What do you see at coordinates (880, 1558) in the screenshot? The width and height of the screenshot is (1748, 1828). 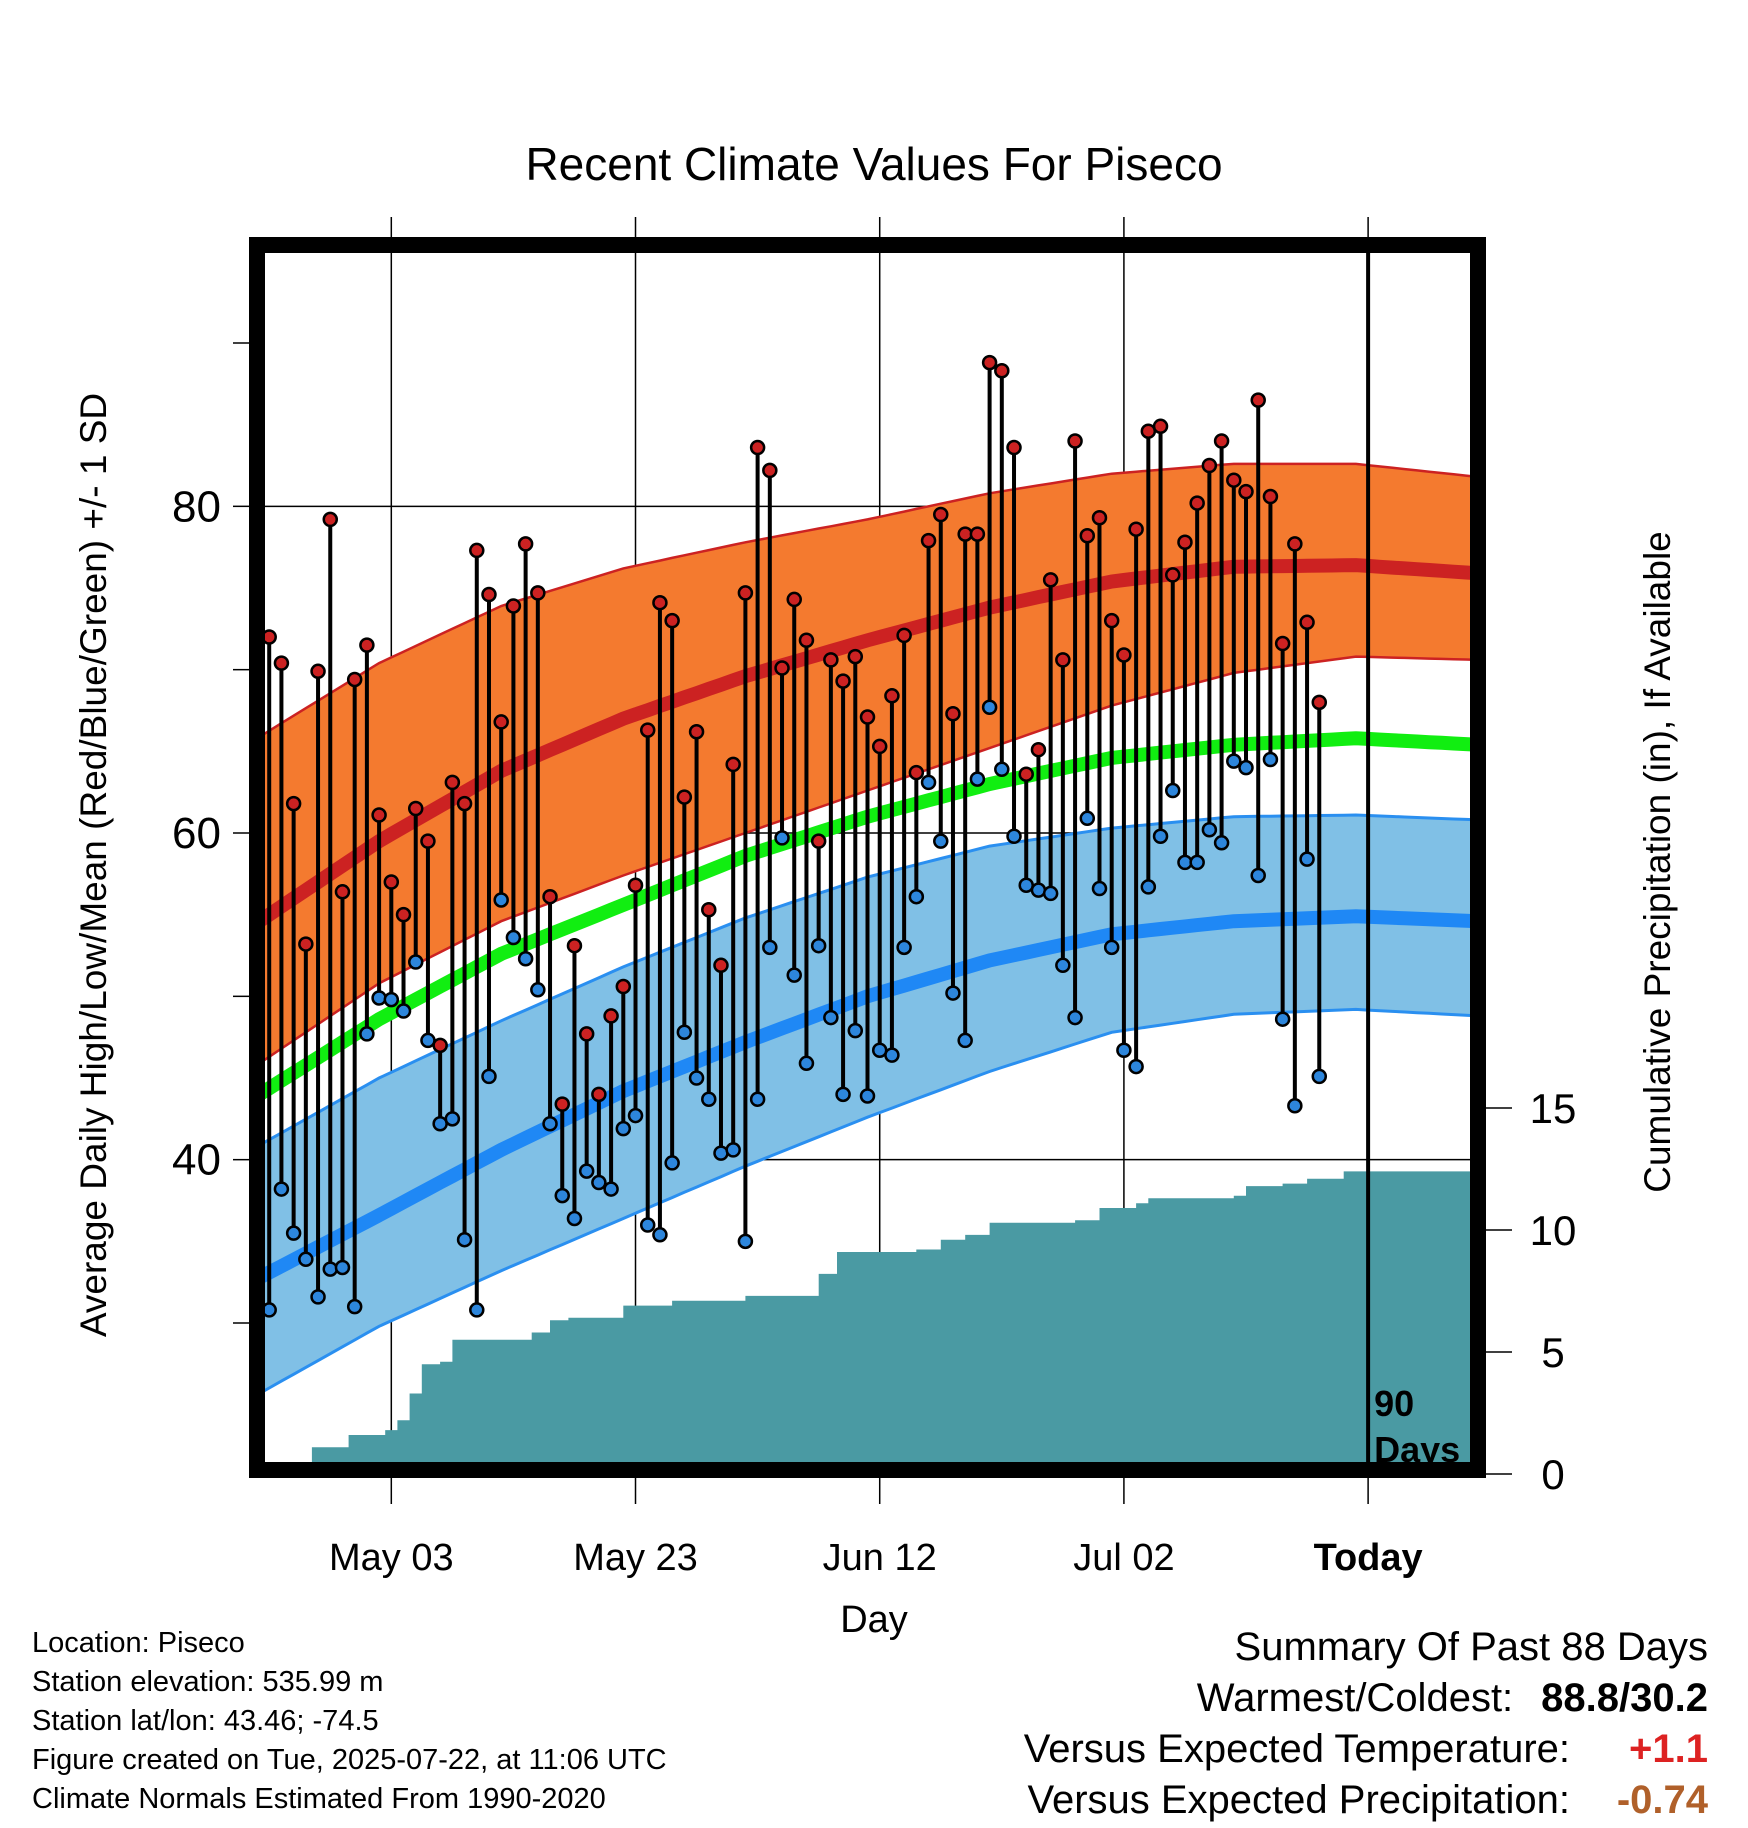 I see `x-tick-label: Jun 12` at bounding box center [880, 1558].